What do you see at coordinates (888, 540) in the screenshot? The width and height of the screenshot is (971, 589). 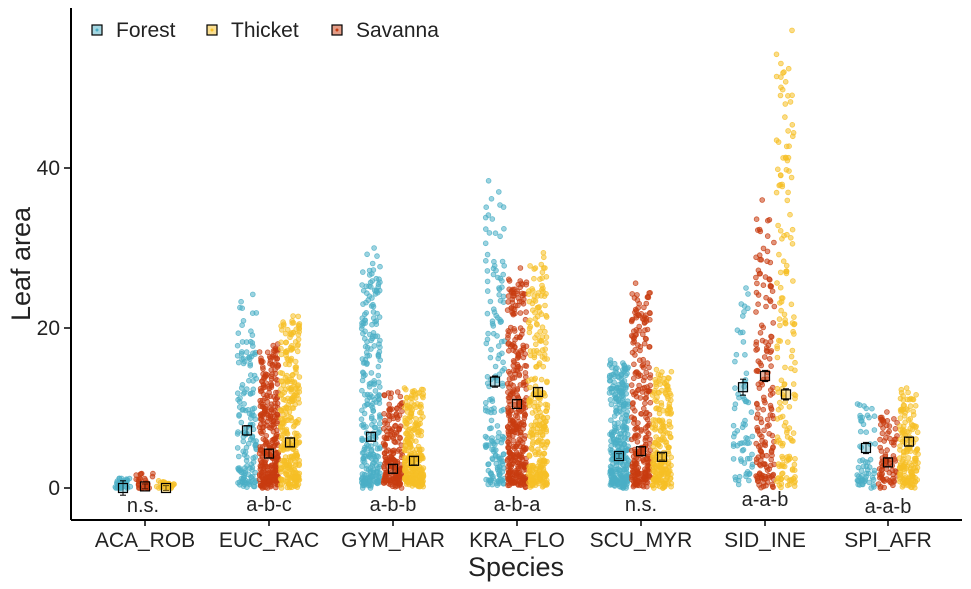 I see `x-tick-label: SPI_AFR` at bounding box center [888, 540].